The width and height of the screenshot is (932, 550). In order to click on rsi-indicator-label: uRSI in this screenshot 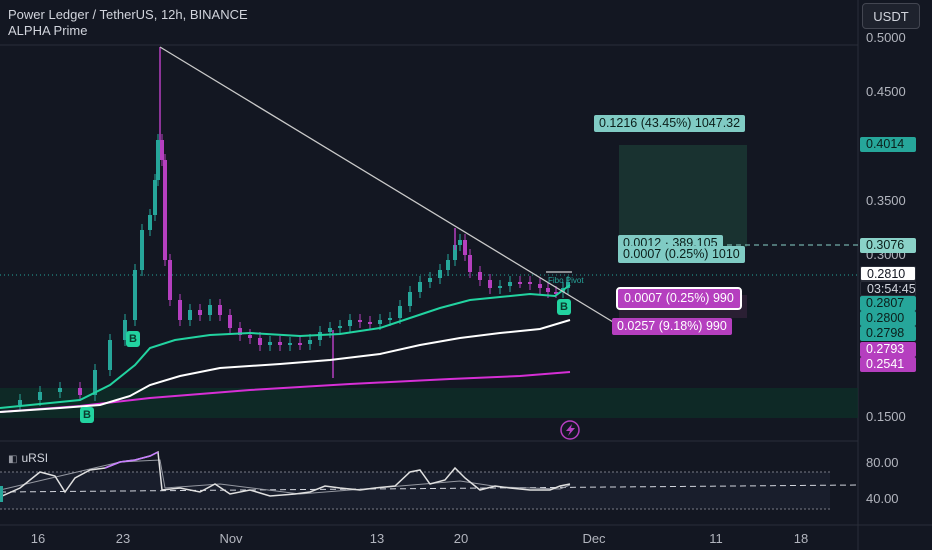, I will do `click(35, 458)`.